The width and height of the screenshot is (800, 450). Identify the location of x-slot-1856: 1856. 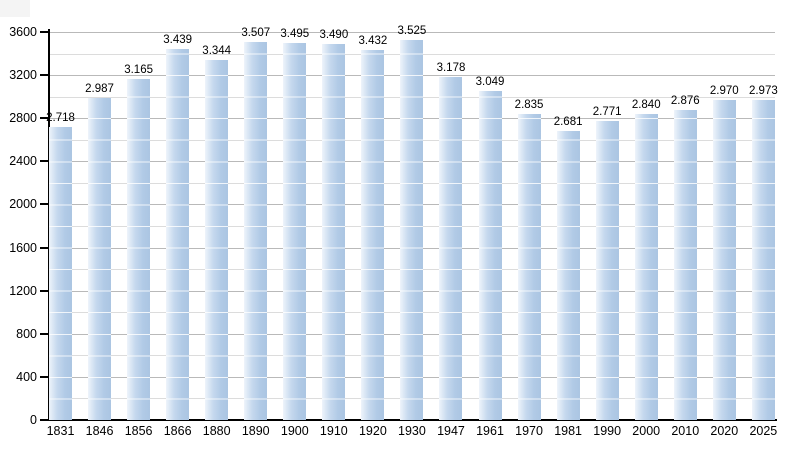
(138, 431).